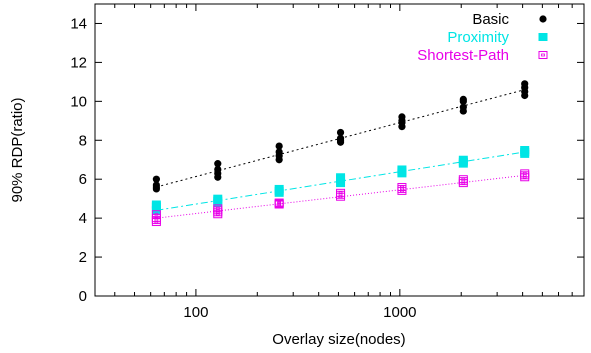 The height and width of the screenshot is (353, 591). What do you see at coordinates (478, 37) in the screenshot?
I see `legend-label-proximity: Proximity` at bounding box center [478, 37].